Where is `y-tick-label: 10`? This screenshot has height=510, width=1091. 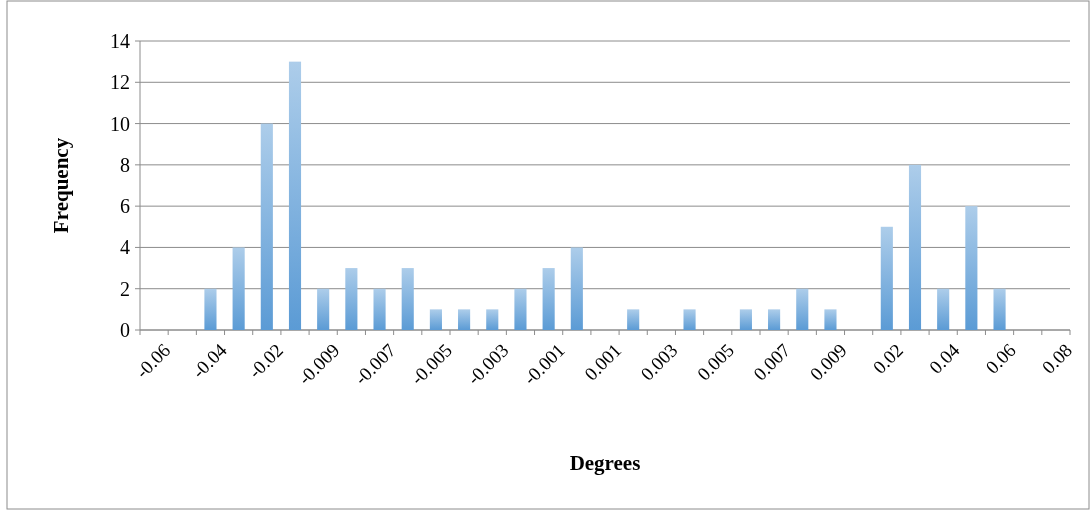 y-tick-label: 10 is located at coordinates (120, 123).